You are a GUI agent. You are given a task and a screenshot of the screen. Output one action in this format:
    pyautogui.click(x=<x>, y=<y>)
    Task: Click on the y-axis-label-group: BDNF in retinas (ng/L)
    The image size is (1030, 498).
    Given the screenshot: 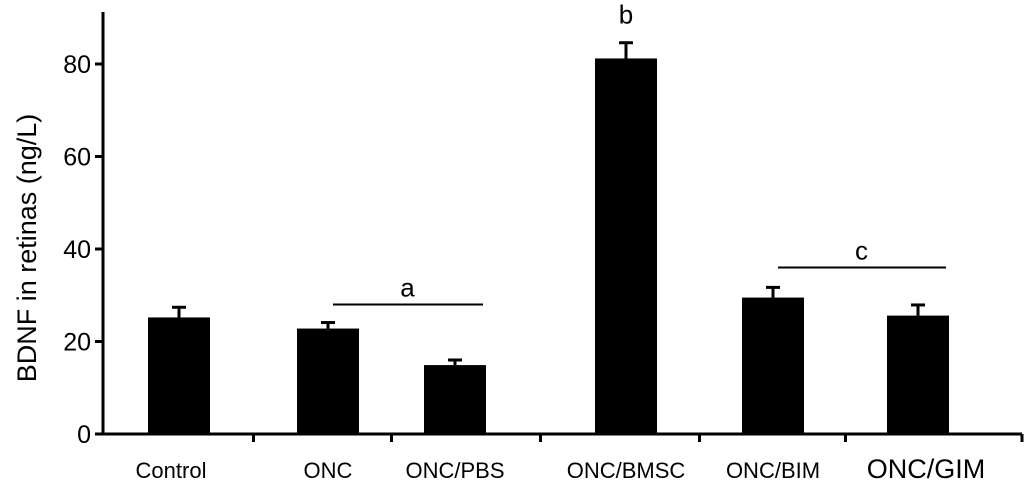 What is the action you would take?
    pyautogui.click(x=27, y=248)
    